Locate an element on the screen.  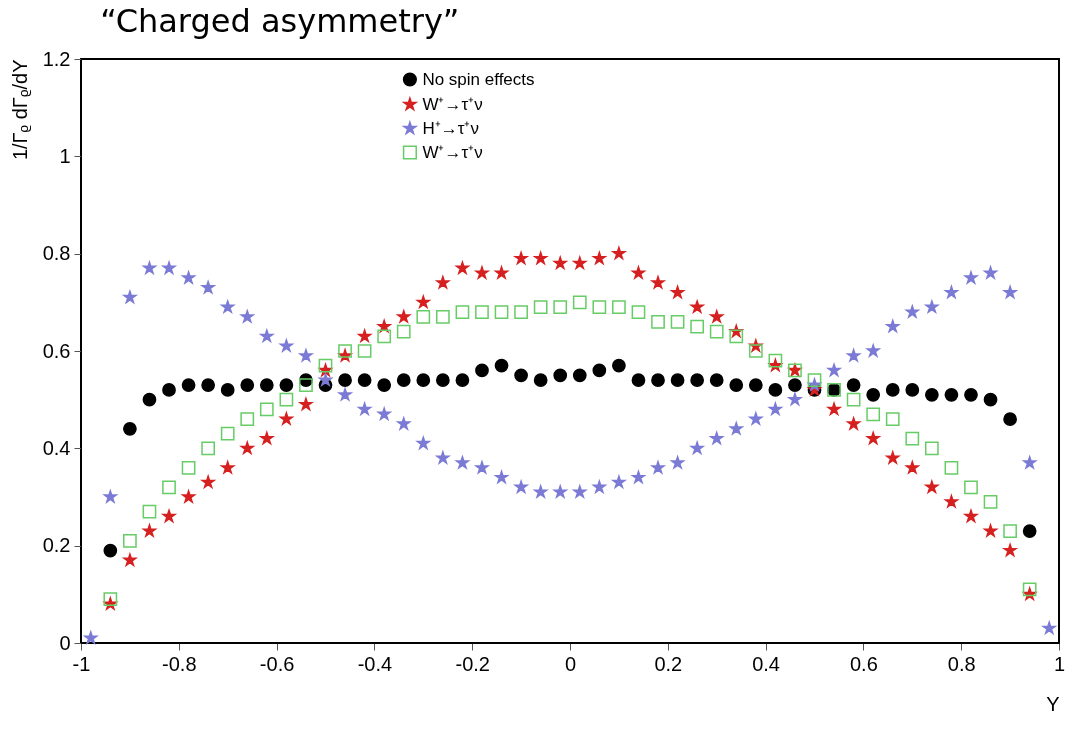
x-axis-title: Y is located at coordinates (1053, 703).